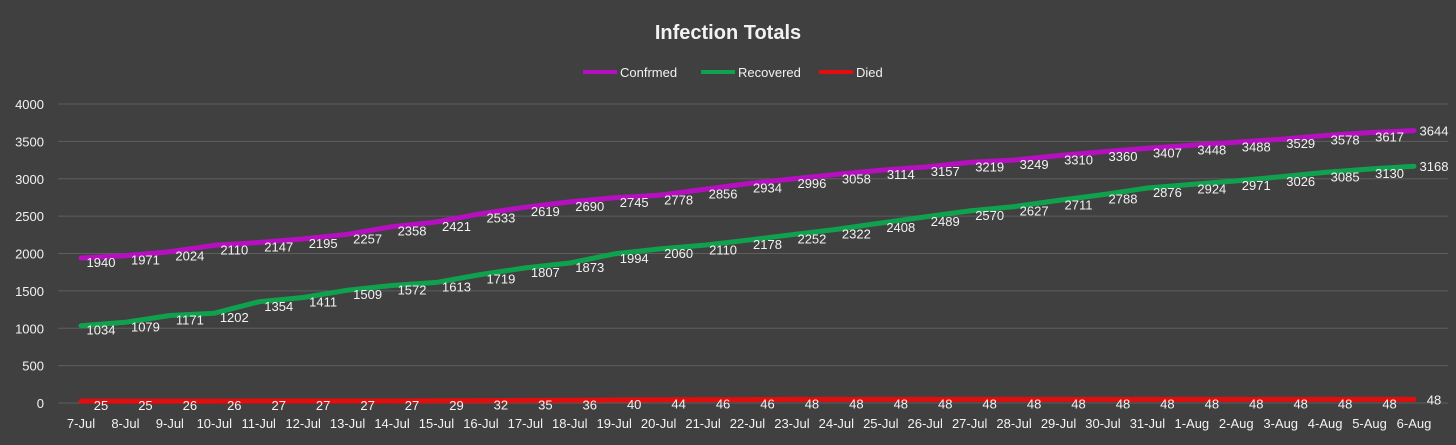 The width and height of the screenshot is (1456, 445). What do you see at coordinates (40, 403) in the screenshot?
I see `y-tick-label: 0` at bounding box center [40, 403].